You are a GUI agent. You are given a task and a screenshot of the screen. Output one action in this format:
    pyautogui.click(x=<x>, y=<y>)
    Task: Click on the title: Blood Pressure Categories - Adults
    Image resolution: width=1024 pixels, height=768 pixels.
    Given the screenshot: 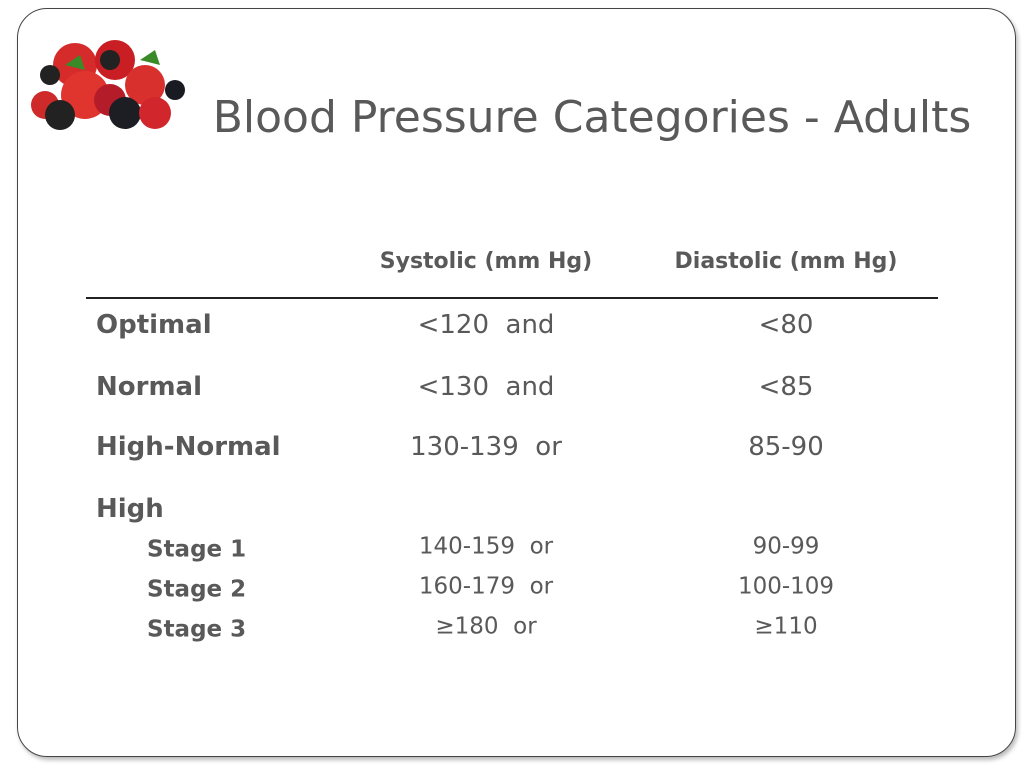 What is the action you would take?
    pyautogui.click(x=592, y=117)
    